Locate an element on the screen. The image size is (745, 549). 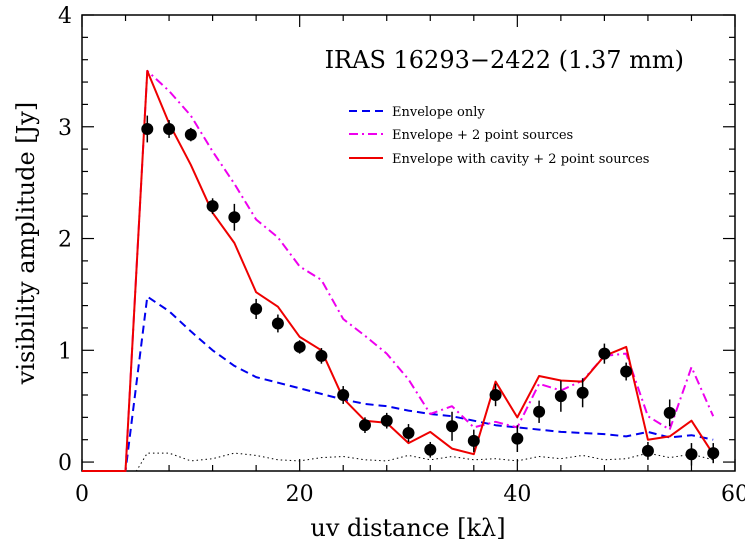
legend-label-envelope-cavity: Envelope with cavity + 2 point sources is located at coordinates (520, 159).